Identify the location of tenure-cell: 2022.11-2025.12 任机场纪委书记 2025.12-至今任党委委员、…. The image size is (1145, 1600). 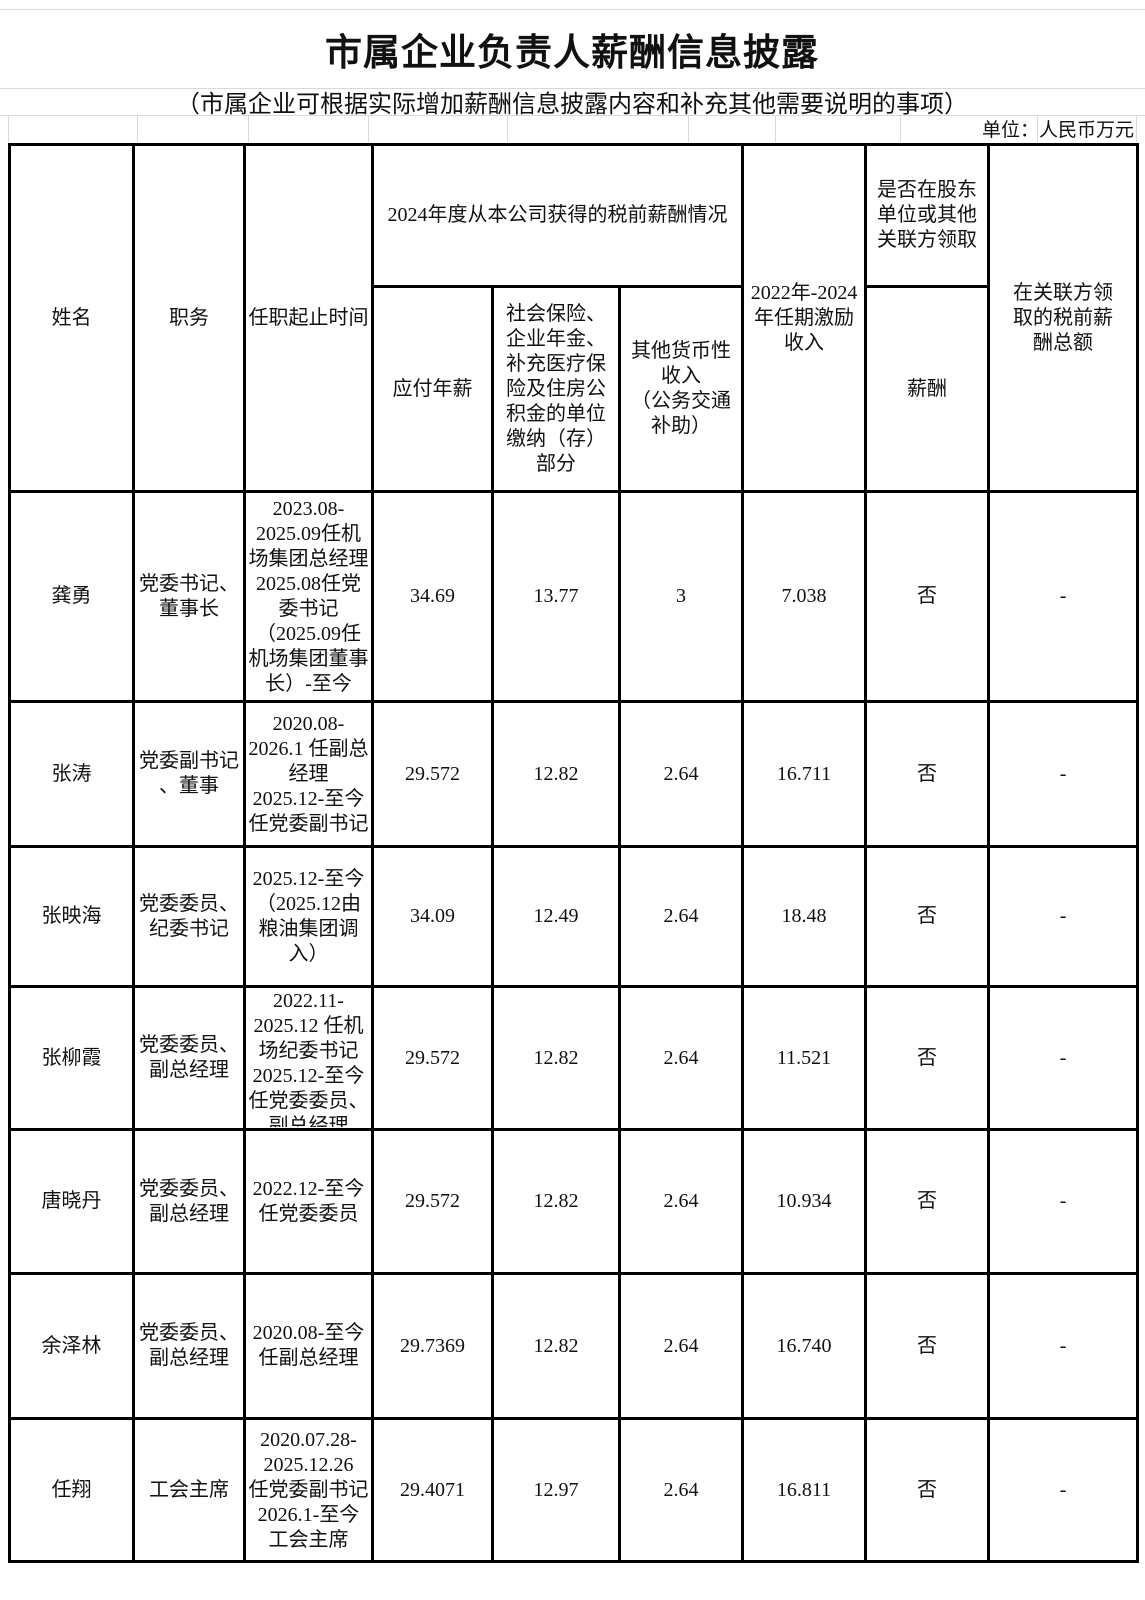
(308, 1058).